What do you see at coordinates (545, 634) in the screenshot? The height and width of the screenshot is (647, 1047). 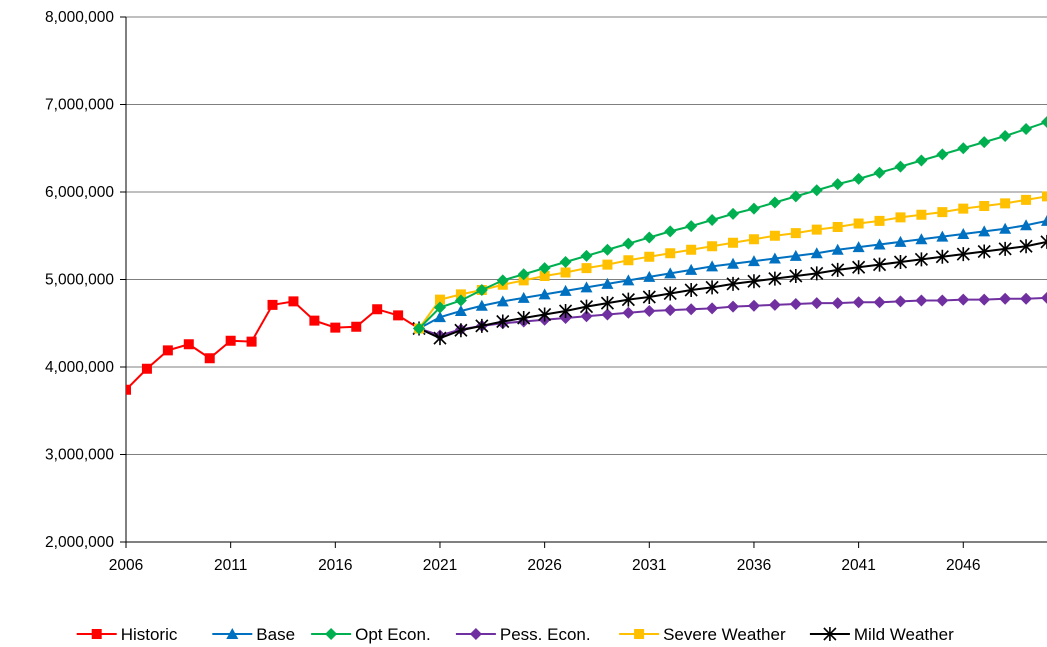 I see `legend-label: Pess. Econ.` at bounding box center [545, 634].